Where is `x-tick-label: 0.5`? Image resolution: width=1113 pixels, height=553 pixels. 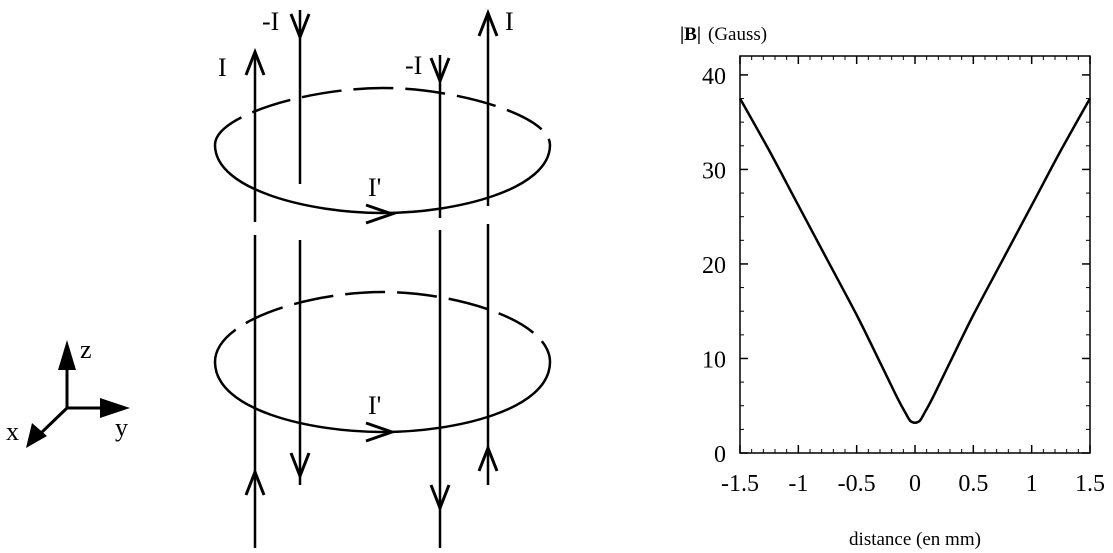
x-tick-label: 0.5 is located at coordinates (973, 484).